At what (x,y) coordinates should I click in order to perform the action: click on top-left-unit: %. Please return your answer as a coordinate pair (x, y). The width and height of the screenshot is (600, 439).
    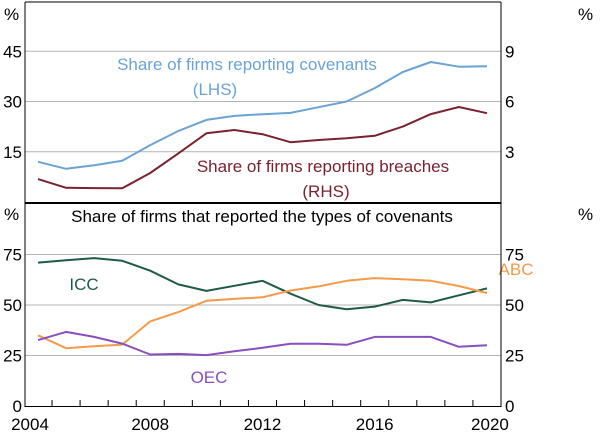
    Looking at the image, I should click on (11, 14).